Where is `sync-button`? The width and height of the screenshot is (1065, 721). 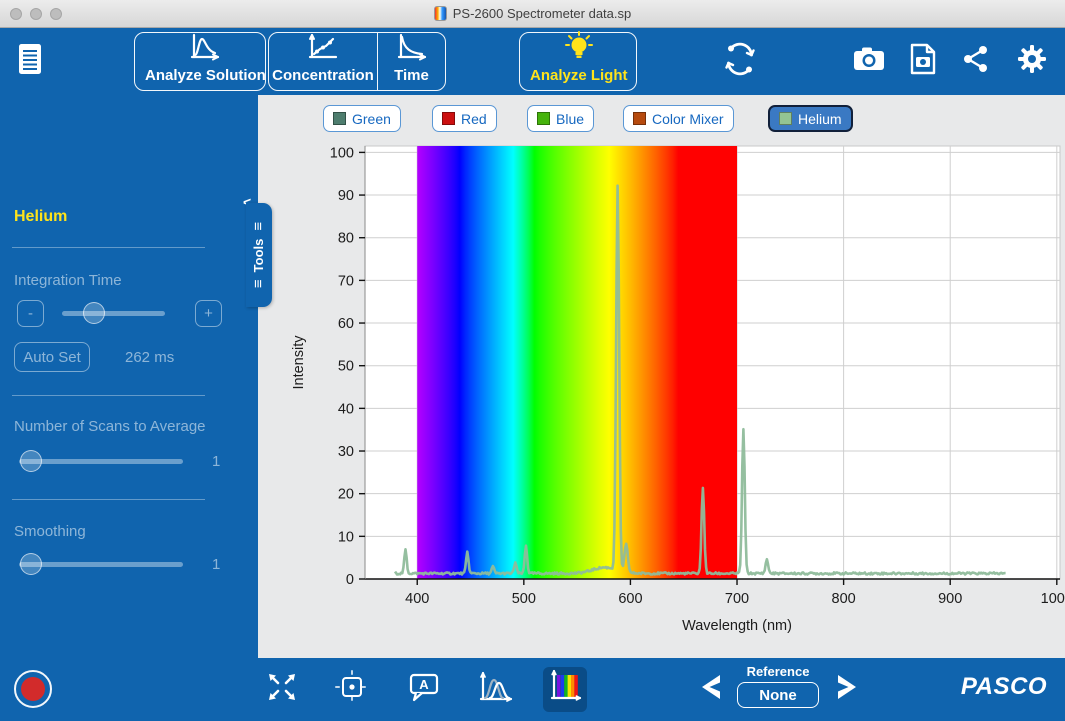
sync-button is located at coordinates (740, 61).